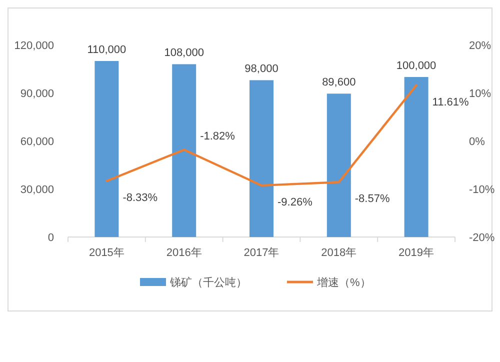  What do you see at coordinates (416, 253) in the screenshot?
I see `x-tick-label: 2019年` at bounding box center [416, 253].